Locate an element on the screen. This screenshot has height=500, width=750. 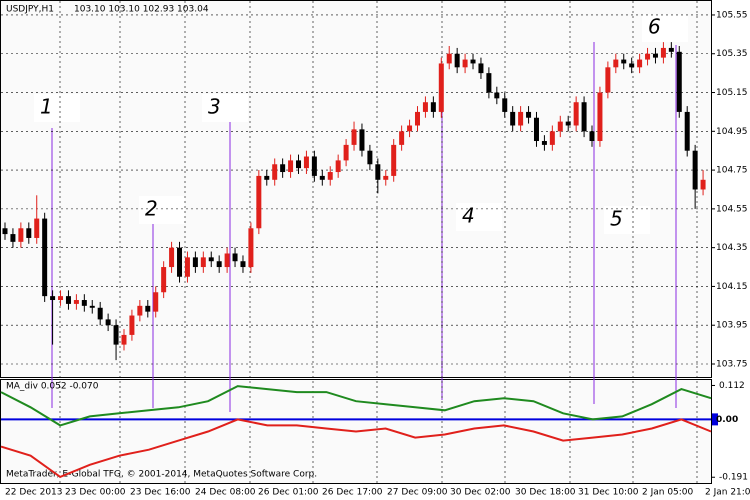
y-tick-label: 104.15 is located at coordinates (732, 287).